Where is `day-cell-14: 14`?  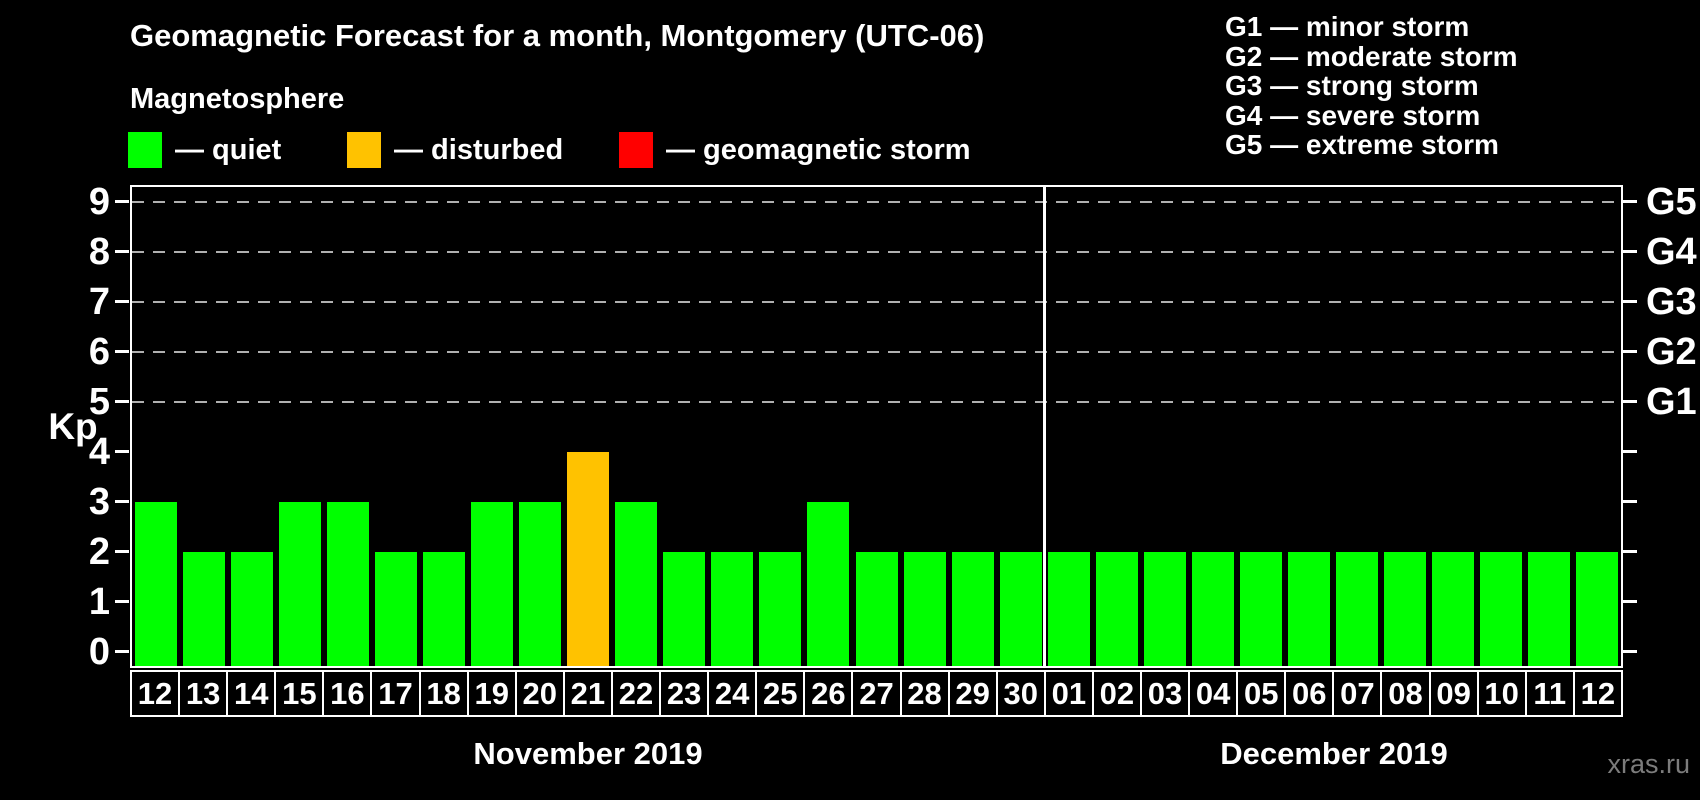 day-cell-14: 14 is located at coordinates (252, 693).